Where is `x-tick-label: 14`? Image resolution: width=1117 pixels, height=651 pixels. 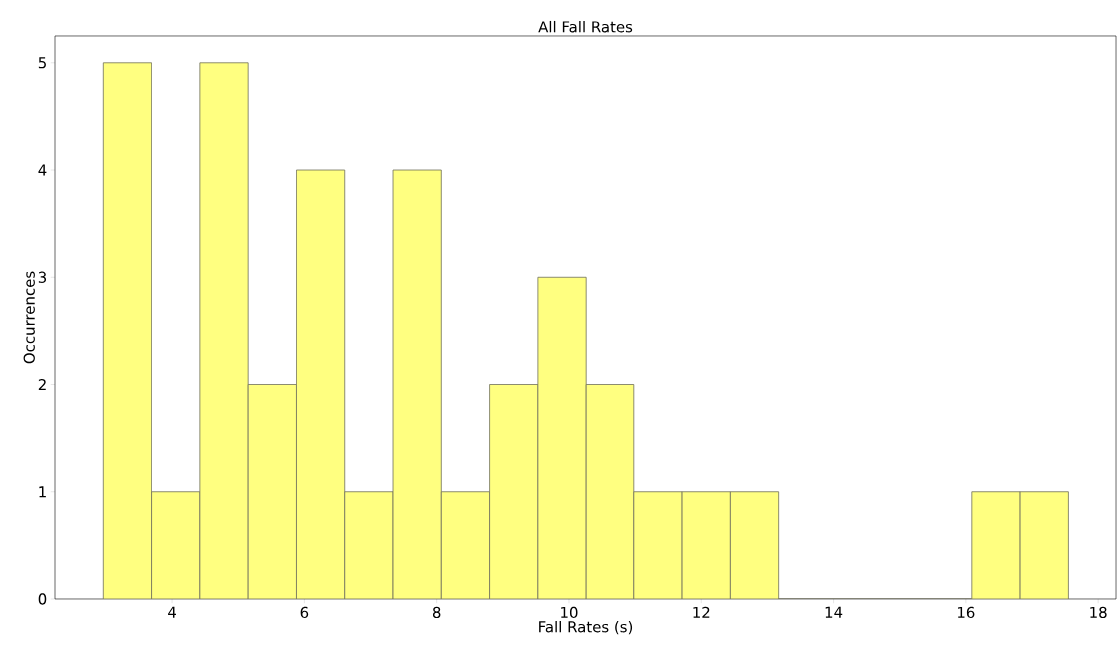 x-tick-label: 14 is located at coordinates (834, 612).